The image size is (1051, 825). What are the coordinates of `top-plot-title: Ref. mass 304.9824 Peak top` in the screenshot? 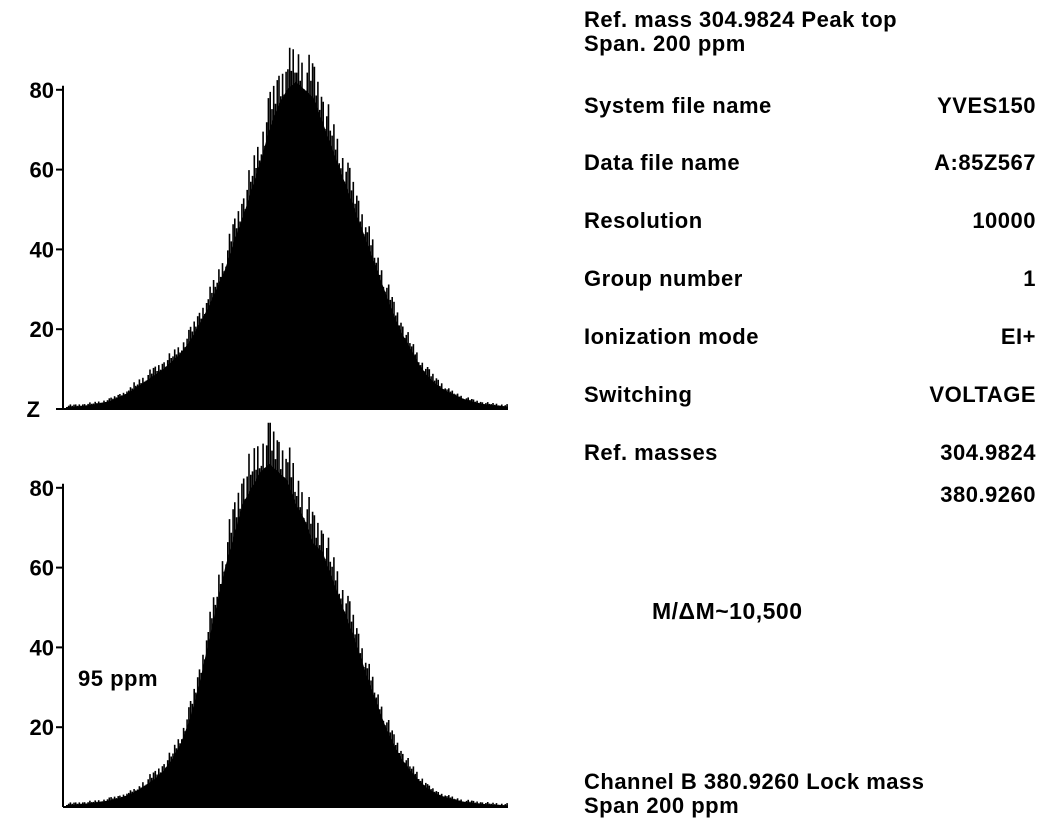 It's located at (741, 19).